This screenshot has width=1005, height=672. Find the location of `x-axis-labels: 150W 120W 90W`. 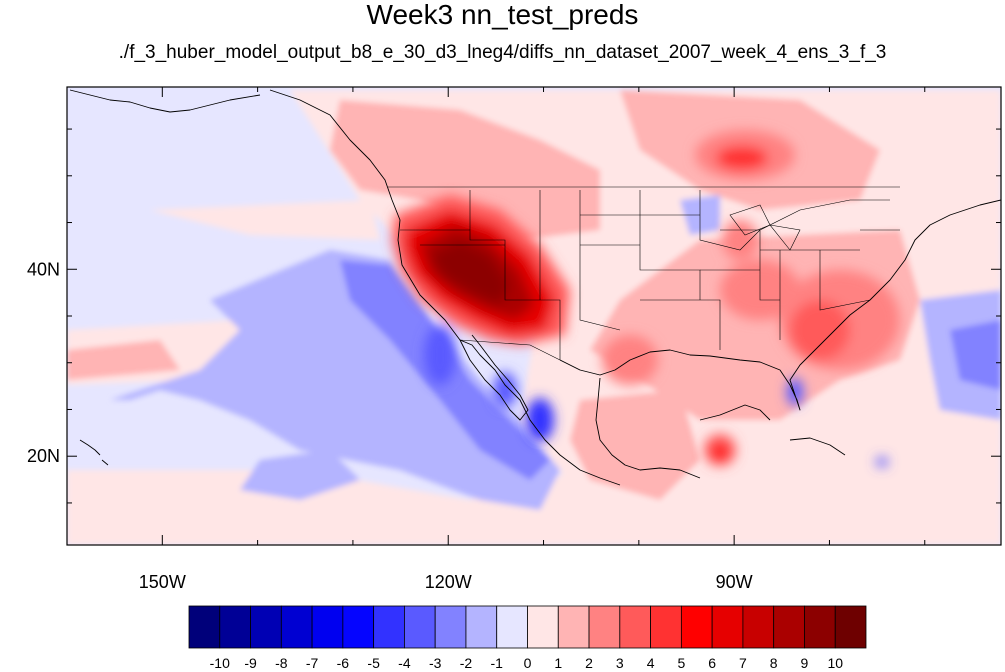

x-axis-labels: 150W 120W 90W is located at coordinates (446, 582).